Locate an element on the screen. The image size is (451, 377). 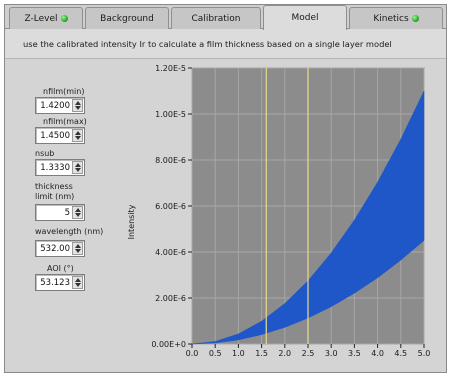
nfilm-max-input: 1.4500 is located at coordinates (60, 135).